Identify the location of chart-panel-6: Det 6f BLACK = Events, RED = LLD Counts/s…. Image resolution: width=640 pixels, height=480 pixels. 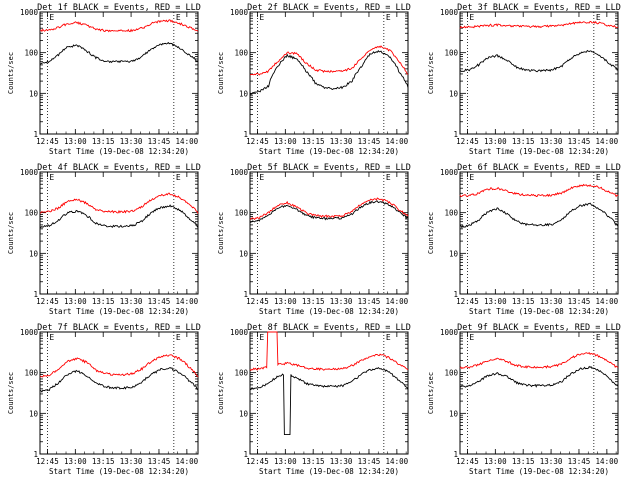
(524, 239).